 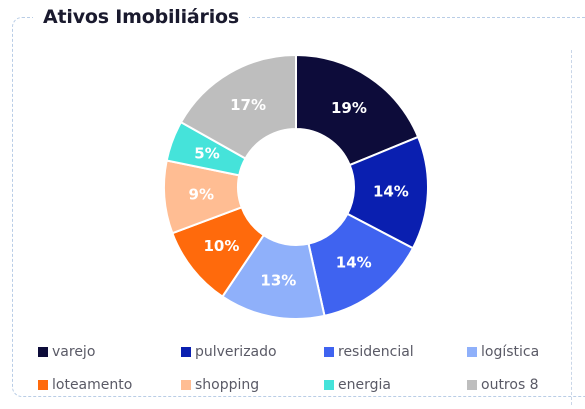 I want to click on legend-item-pulverizado: pulverizado, so click(x=252, y=352).